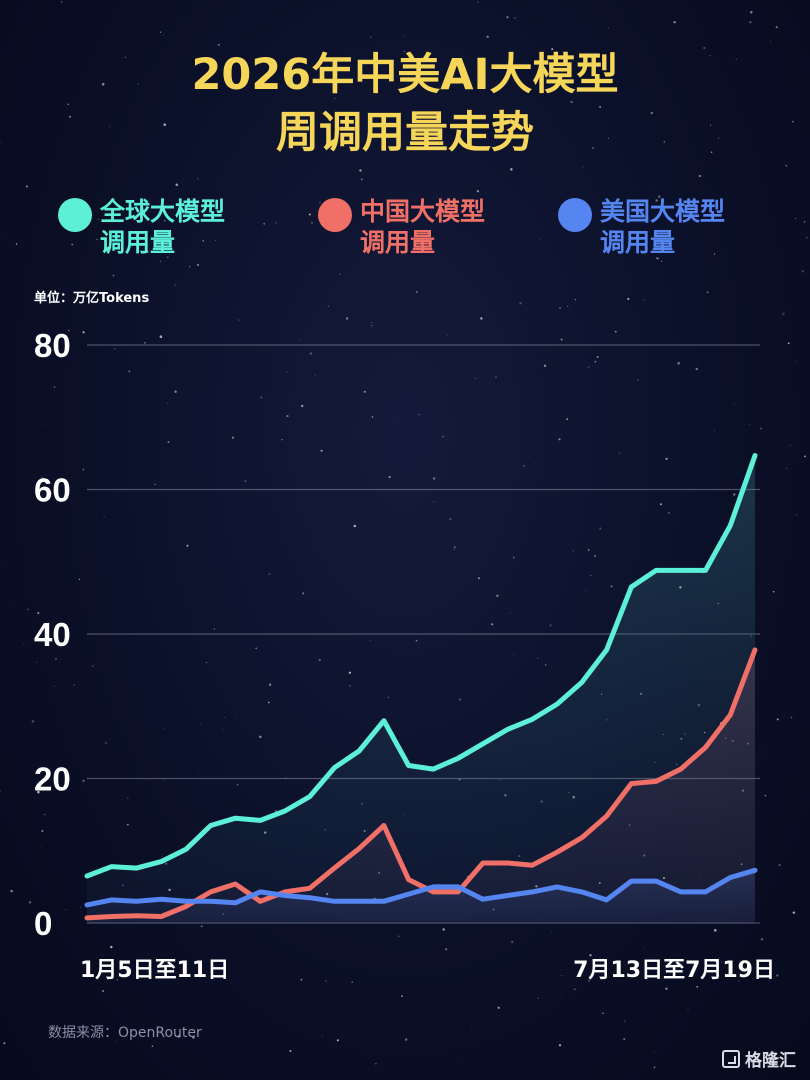  What do you see at coordinates (335, 215) in the screenshot?
I see `legend-dot-china-icon` at bounding box center [335, 215].